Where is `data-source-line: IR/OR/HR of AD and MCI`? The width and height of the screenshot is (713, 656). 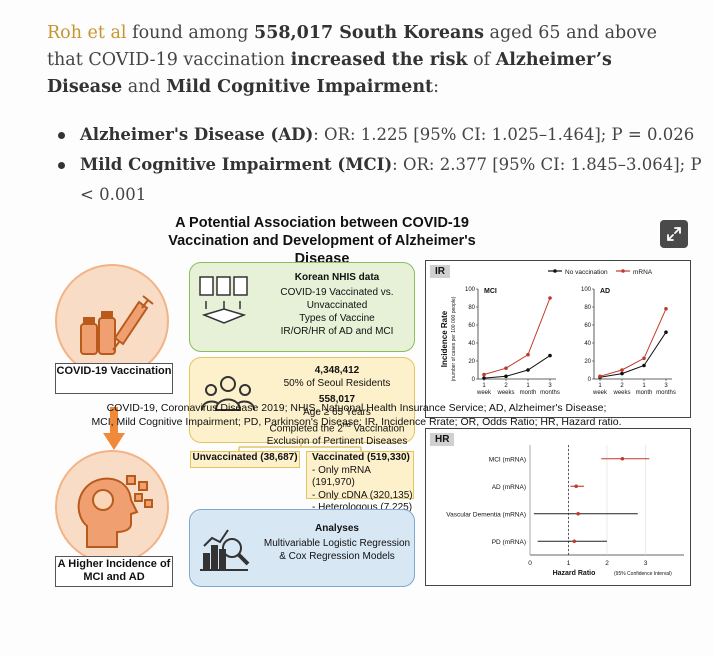
data-source-line: IR/OR/HR of AD and MCI is located at coordinates (337, 331).